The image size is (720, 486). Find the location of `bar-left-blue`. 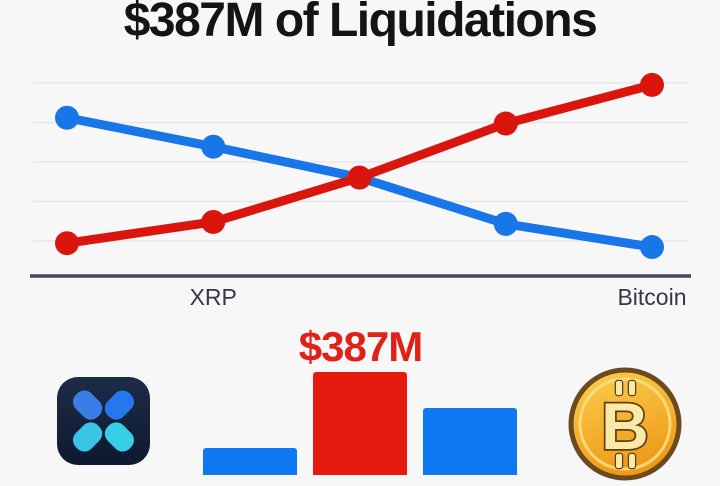

bar-left-blue is located at coordinates (250, 461).